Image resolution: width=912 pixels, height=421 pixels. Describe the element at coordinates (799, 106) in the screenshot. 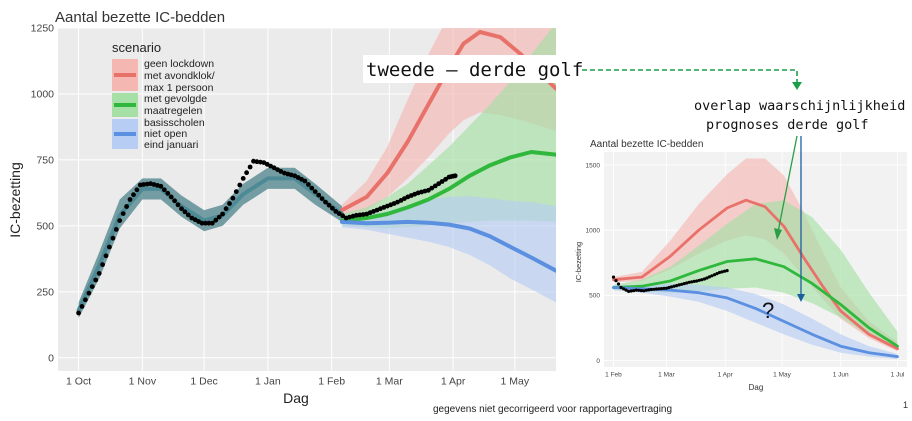

I see `overlap-label-line1: overlap waarschijnlijkheid` at that location.